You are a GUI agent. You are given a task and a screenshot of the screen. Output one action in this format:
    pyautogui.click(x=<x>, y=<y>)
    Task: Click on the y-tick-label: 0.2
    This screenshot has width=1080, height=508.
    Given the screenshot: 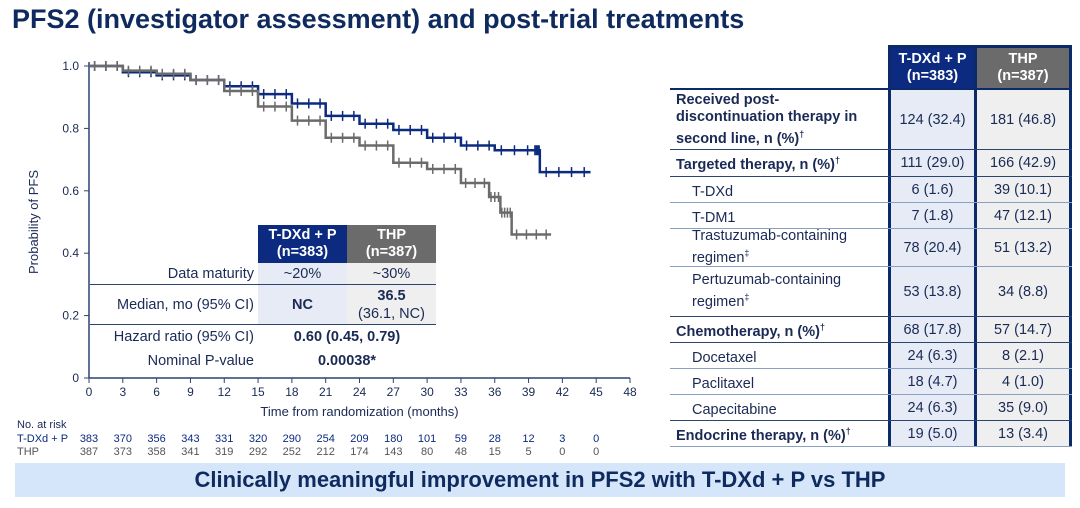 What is the action you would take?
    pyautogui.click(x=70, y=316)
    